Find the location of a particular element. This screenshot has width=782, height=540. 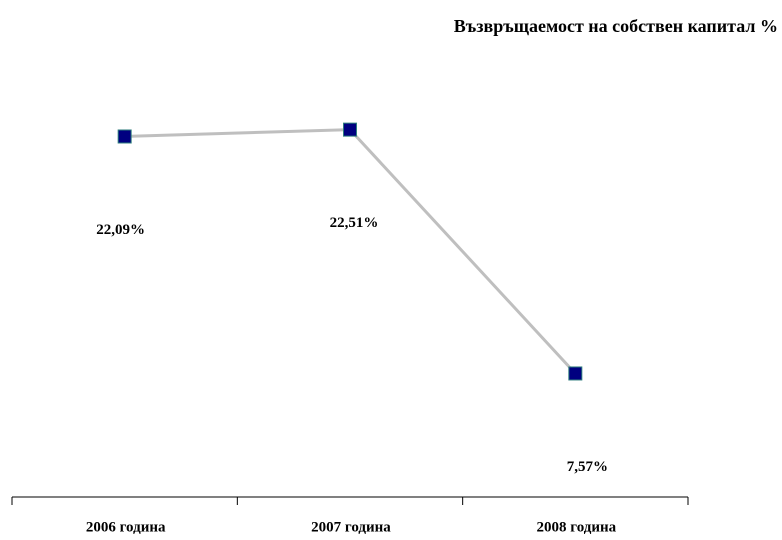

x-tick-label: 2007 година is located at coordinates (351, 527).